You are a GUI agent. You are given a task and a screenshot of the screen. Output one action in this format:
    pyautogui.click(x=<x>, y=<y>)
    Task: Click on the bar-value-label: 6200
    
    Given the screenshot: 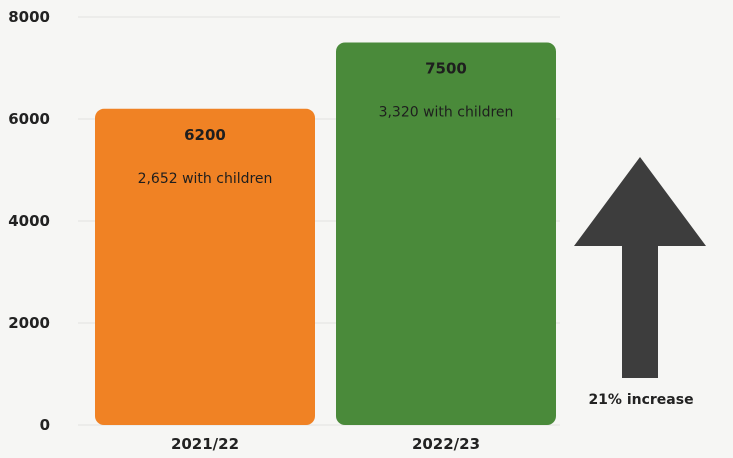 What is the action you would take?
    pyautogui.click(x=205, y=135)
    